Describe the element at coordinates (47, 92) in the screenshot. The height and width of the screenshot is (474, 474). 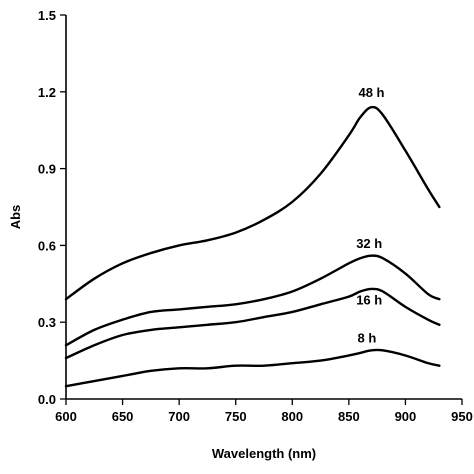
I see `y-tick-label: 1.2` at that location.